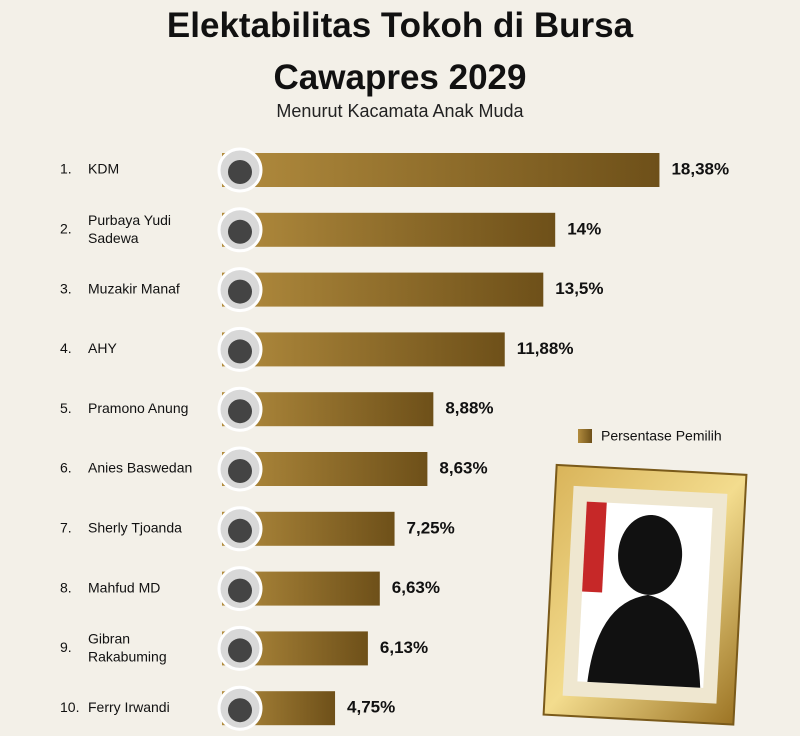  What do you see at coordinates (69, 707) in the screenshot?
I see `rank-label: 10.` at bounding box center [69, 707].